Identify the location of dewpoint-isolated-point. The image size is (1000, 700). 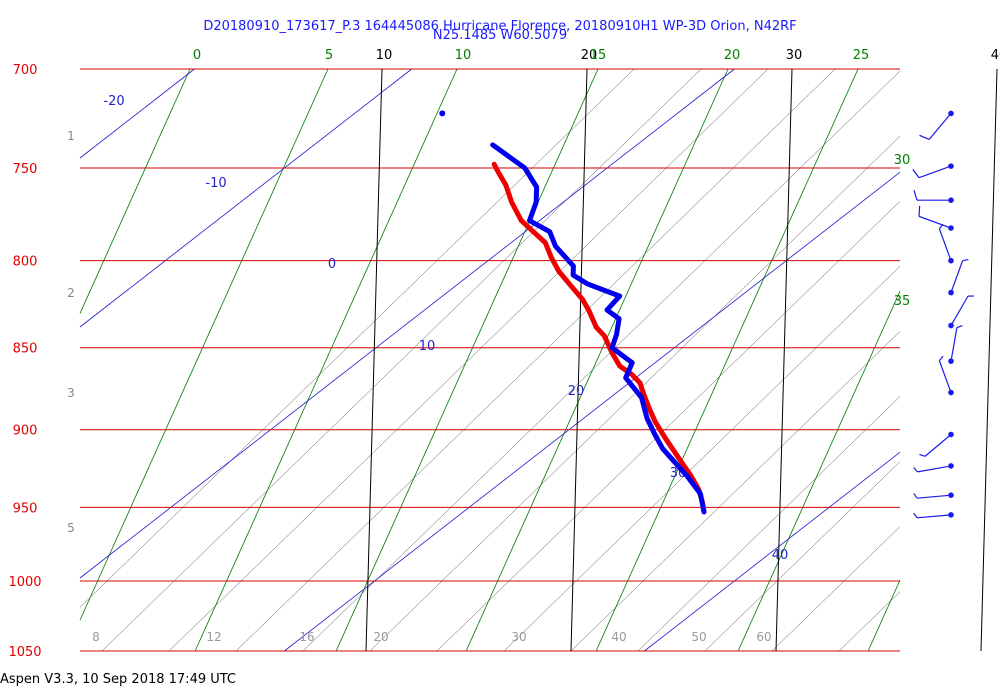
(442, 113).